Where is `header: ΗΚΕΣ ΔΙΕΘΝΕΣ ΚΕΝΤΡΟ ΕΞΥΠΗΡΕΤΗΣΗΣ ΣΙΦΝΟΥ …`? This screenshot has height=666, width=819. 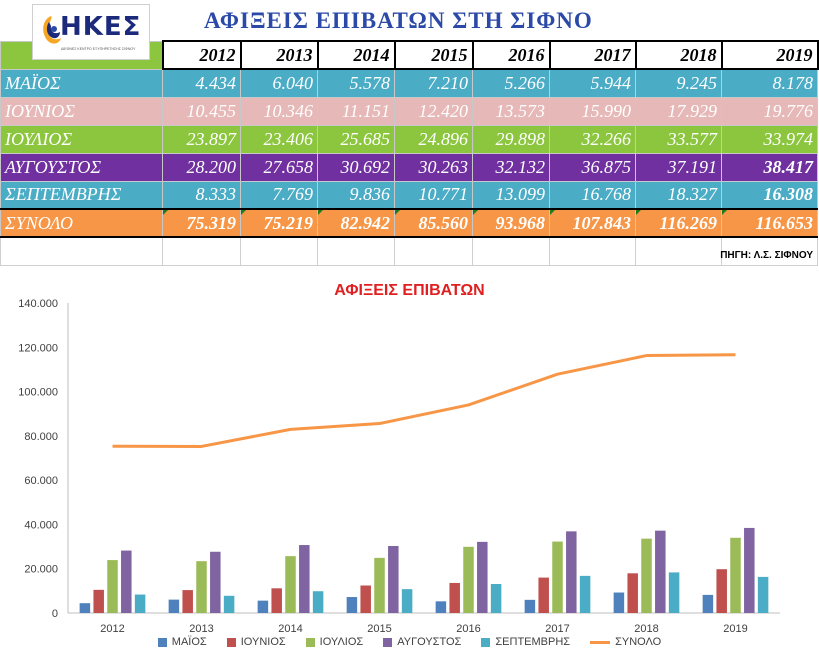 header: ΗΚΕΣ ΔΙΕΘΝΕΣ ΚΕΝΤΡΟ ΕΞΥΠΗΡΕΤΗΣΗΣ ΣΙΦΝΟΥ … is located at coordinates (409, 30).